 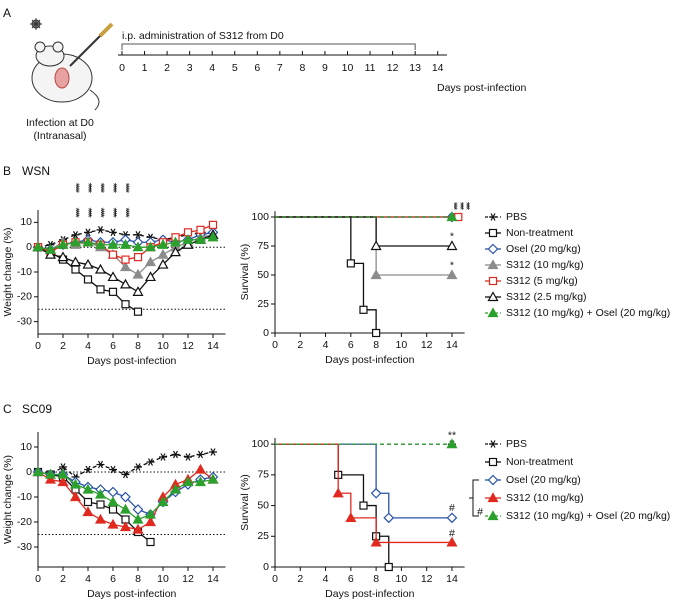 What do you see at coordinates (190, 68) in the screenshot?
I see `timeline-tick-label: 3` at bounding box center [190, 68].